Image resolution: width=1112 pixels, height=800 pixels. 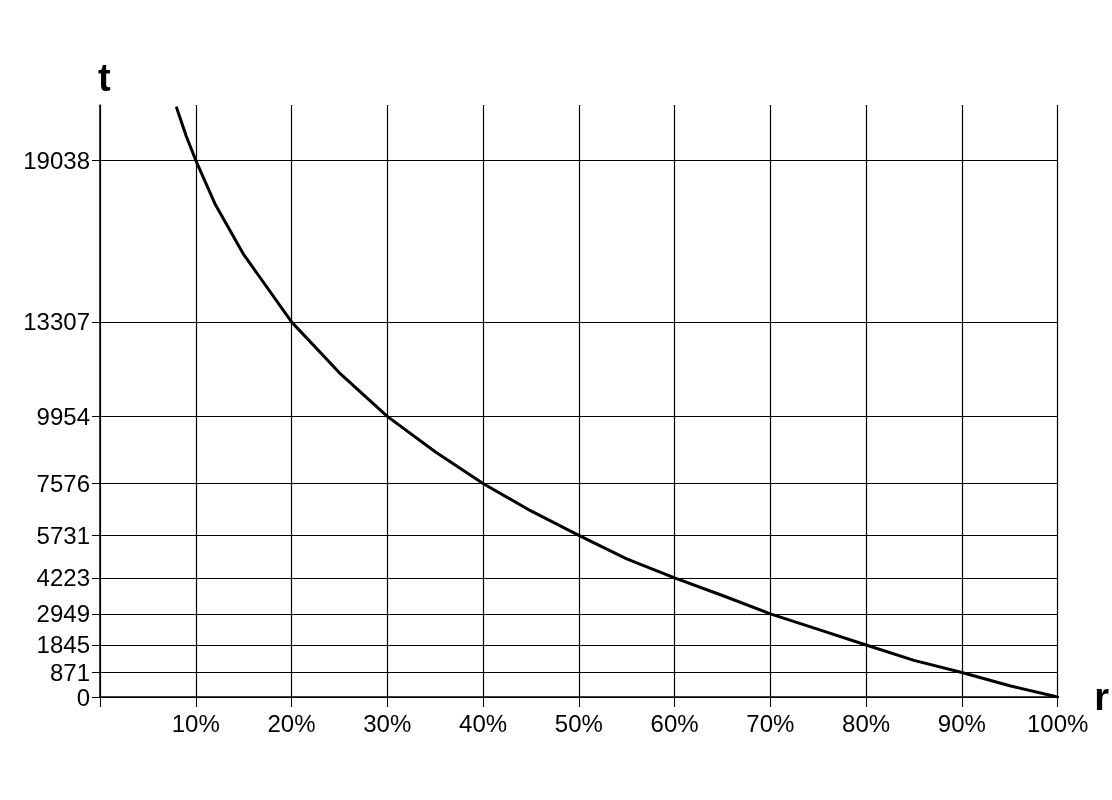 What do you see at coordinates (387, 723) in the screenshot?
I see `x-tick-label: 30%` at bounding box center [387, 723].